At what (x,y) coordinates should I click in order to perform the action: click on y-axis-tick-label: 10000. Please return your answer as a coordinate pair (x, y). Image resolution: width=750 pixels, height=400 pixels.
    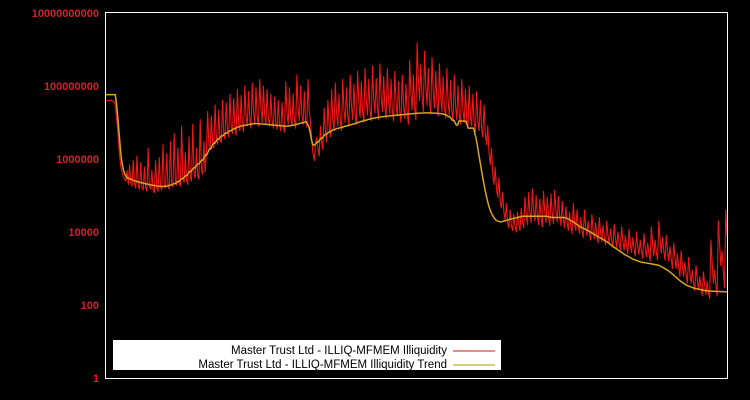
    Looking at the image, I should click on (83, 233).